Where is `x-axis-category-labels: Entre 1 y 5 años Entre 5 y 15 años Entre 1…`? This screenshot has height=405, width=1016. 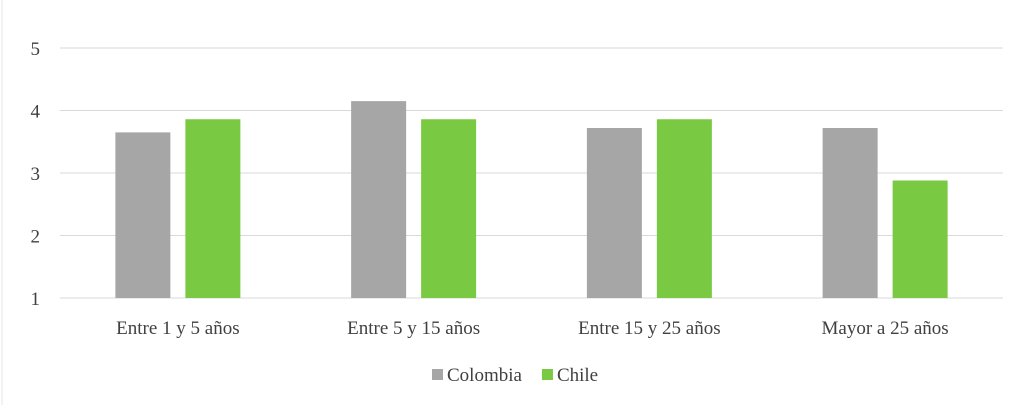 x-axis-category-labels: Entre 1 y 5 años Entre 5 y 15 años Entre 1… is located at coordinates (532, 328).